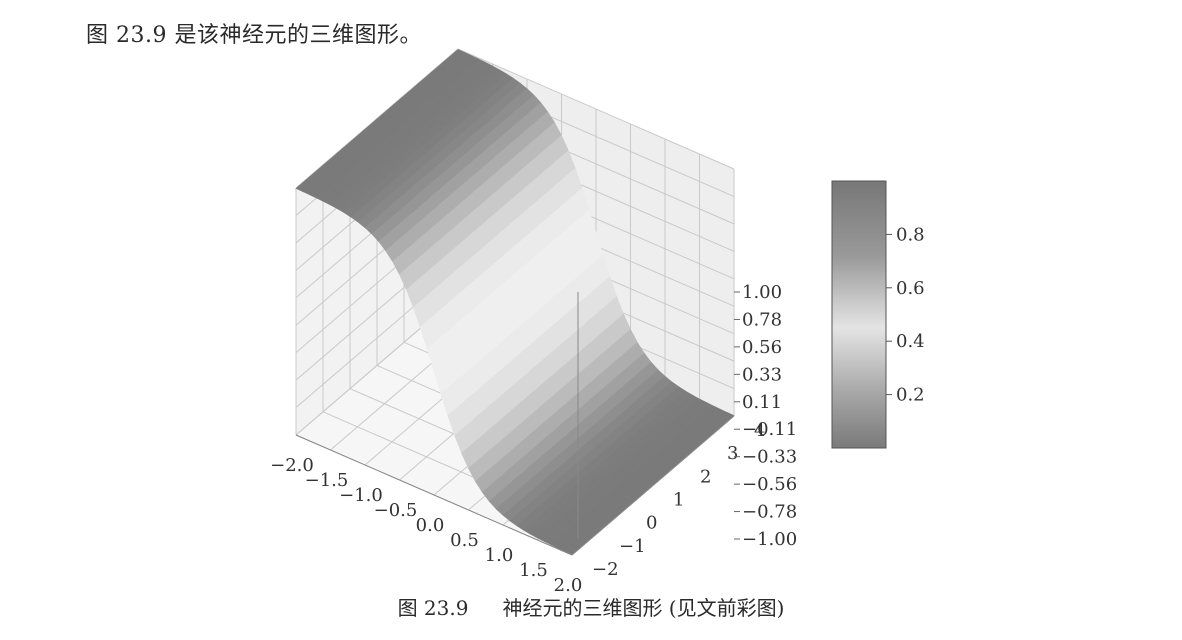  Describe the element at coordinates (361, 495) in the screenshot. I see `x-tick-label: −1.0` at that location.